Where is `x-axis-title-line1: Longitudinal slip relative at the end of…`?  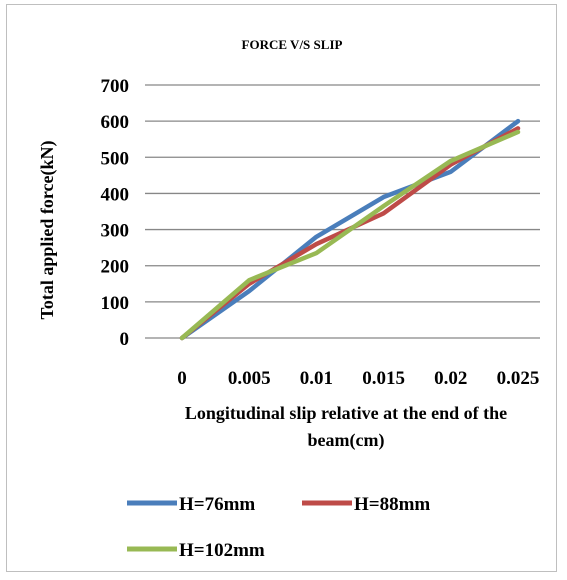 x-axis-title-line1: Longitudinal slip relative at the end of… is located at coordinates (346, 413).